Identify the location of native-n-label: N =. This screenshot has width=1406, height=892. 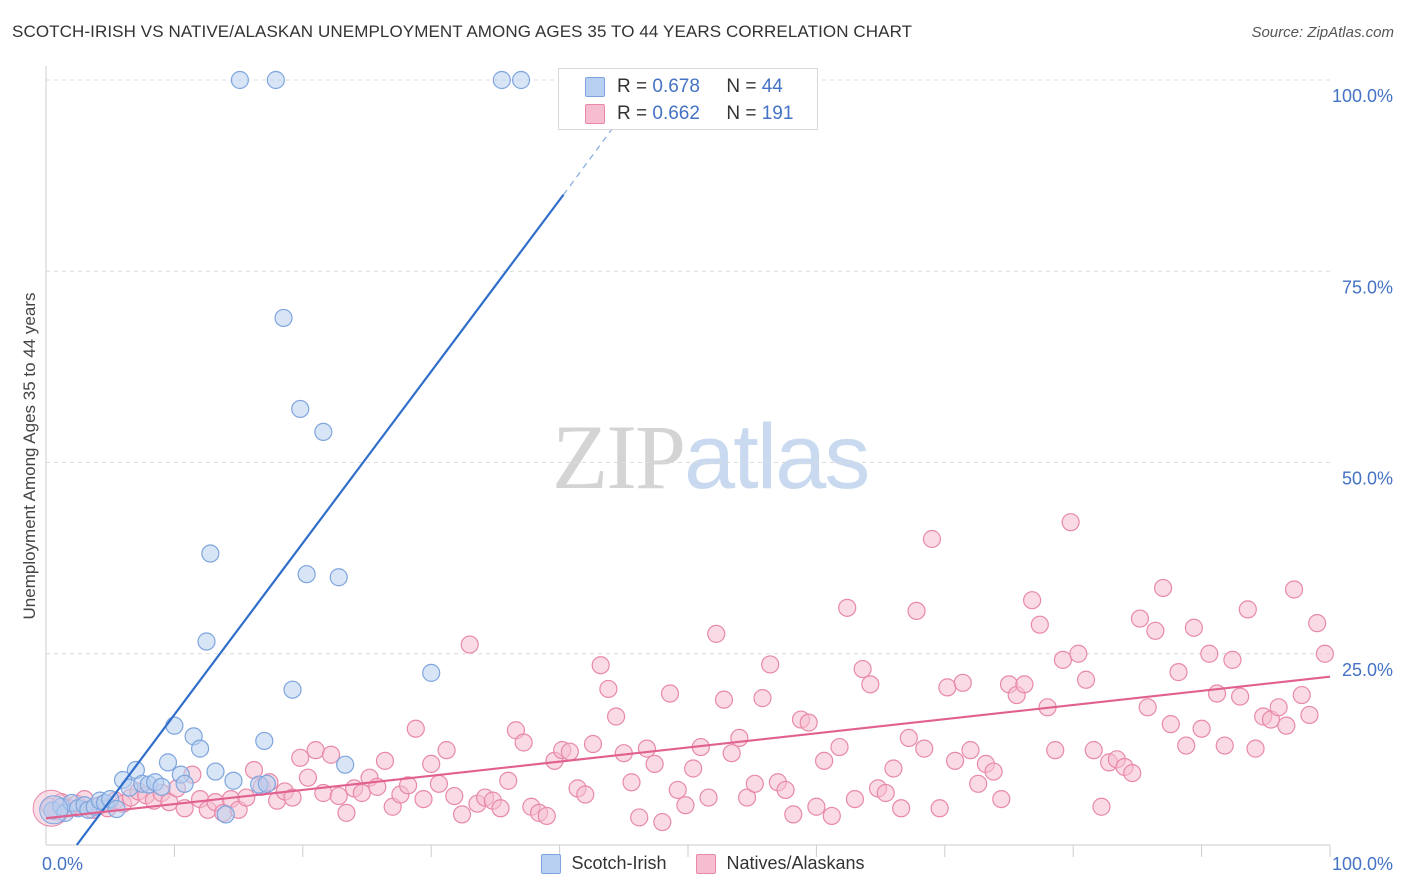
(741, 113).